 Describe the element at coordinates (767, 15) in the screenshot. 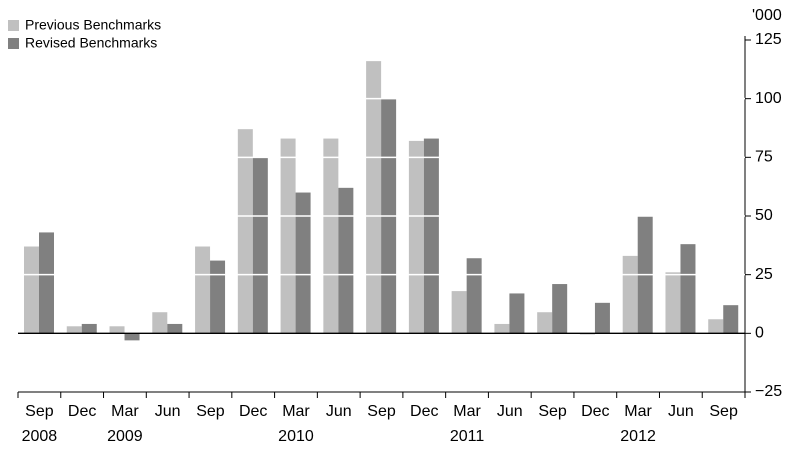

I see `unit-label: '000` at that location.